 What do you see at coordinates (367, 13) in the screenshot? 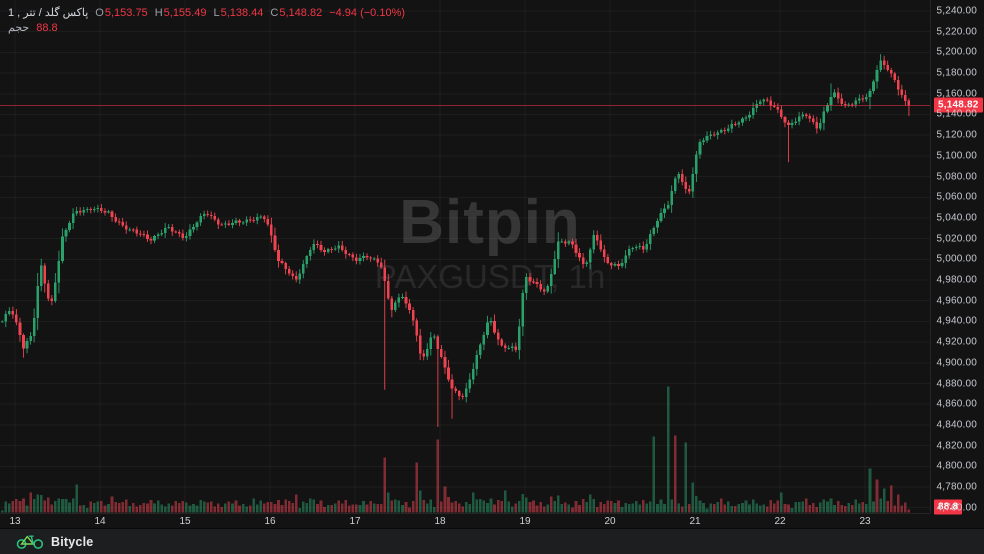
I see `change-value: −4.94 (−0.10%)` at bounding box center [367, 13].